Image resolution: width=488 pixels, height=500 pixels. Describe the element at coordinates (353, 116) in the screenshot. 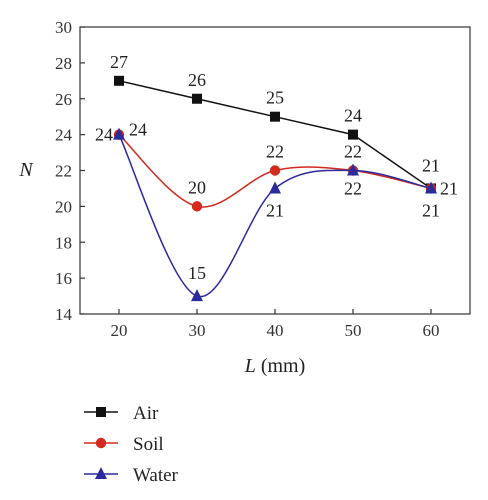

I see `data-label-air: 24` at that location.